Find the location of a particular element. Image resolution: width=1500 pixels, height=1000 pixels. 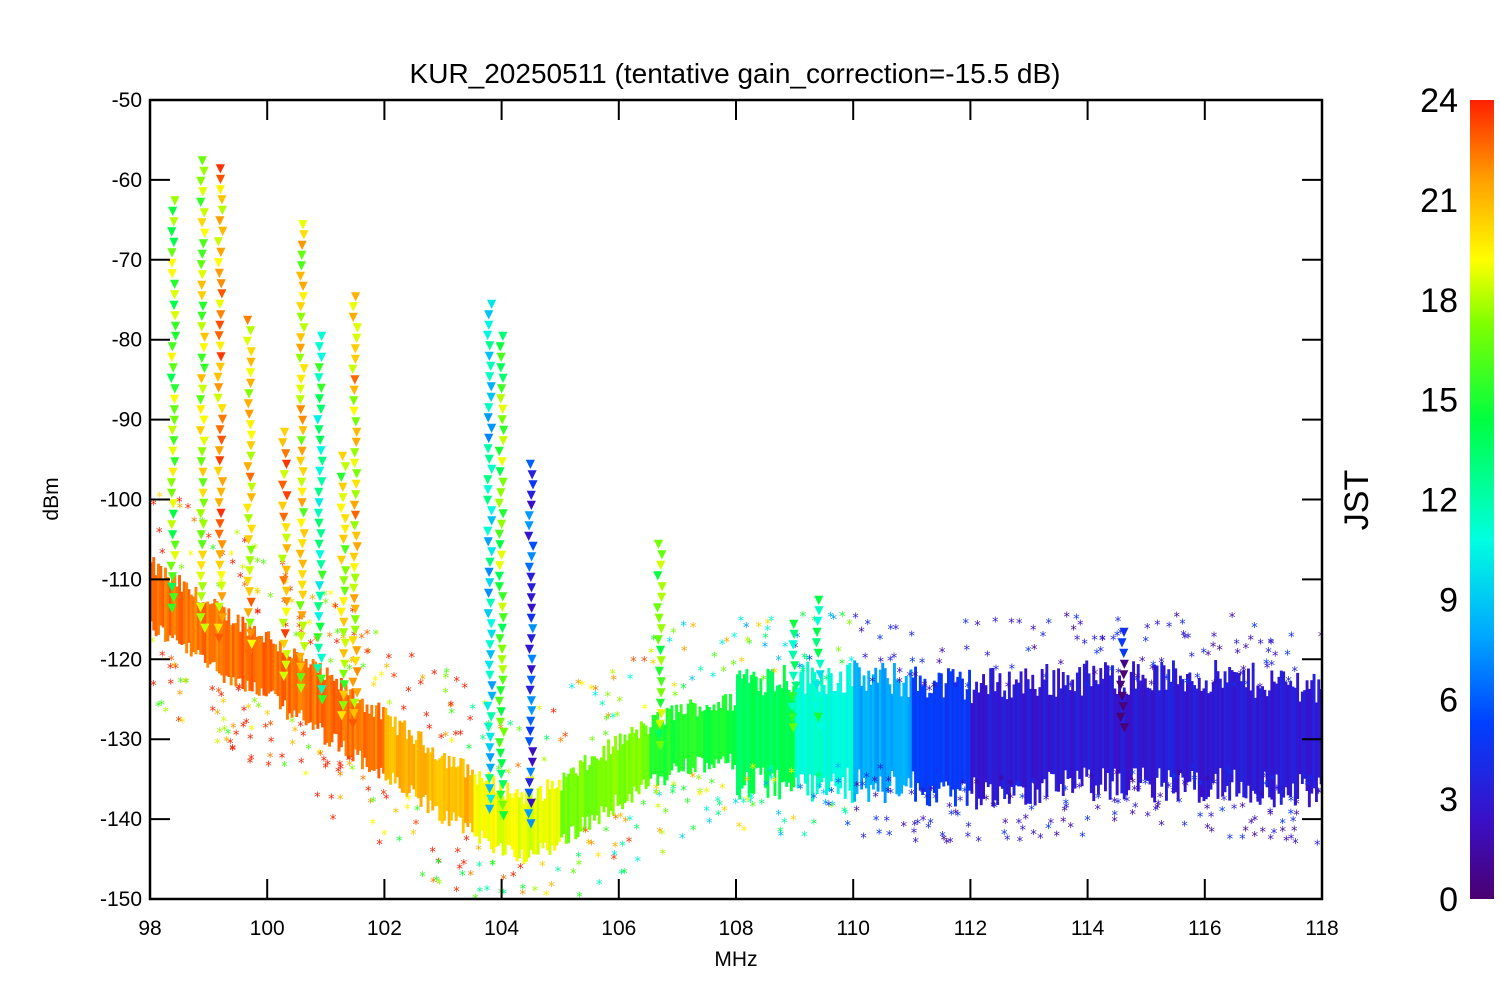

x-tick-label: 110 is located at coordinates (852, 928).